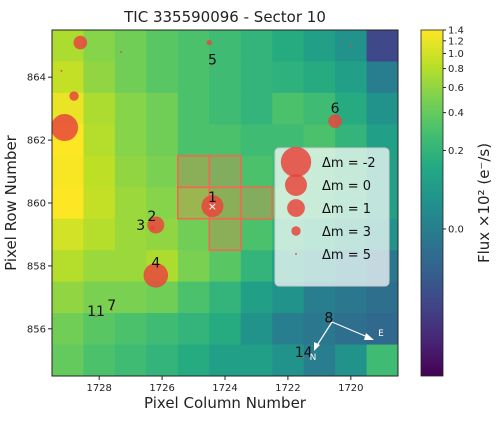 The height and width of the screenshot is (425, 500). I want to click on legend-label: Δm = 3, so click(346, 232).